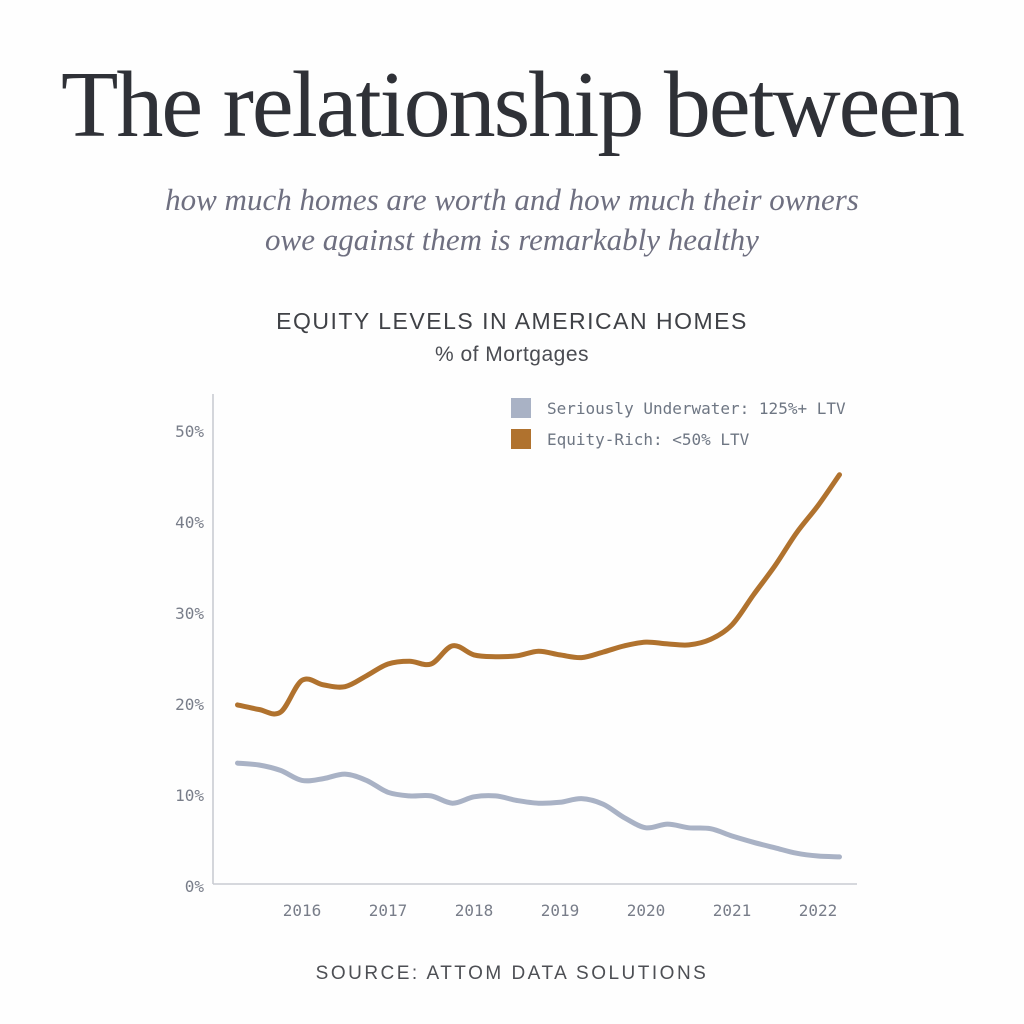 The image size is (1024, 1024). Describe the element at coordinates (646, 910) in the screenshot. I see `svg-text: 2020` at that location.